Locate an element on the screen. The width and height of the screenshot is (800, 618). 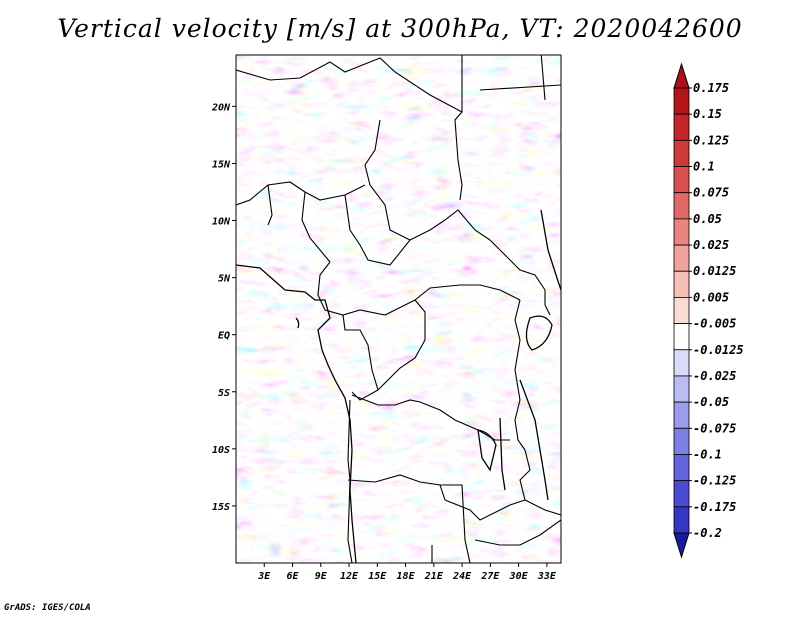
colorbar-label: -0.075 is located at coordinates (714, 428).